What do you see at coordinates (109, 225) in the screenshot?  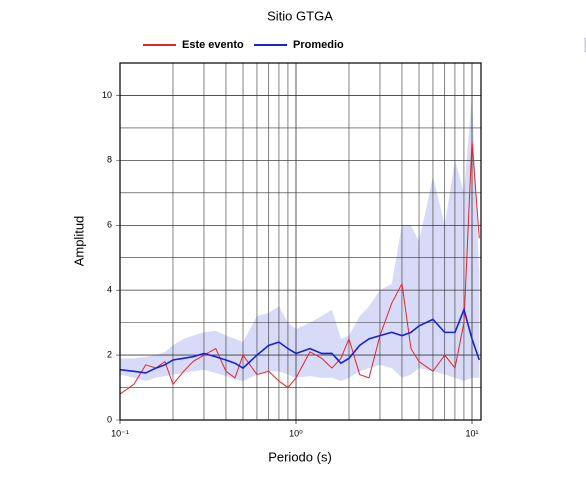 I see `y-tick-label: 6` at bounding box center [109, 225].